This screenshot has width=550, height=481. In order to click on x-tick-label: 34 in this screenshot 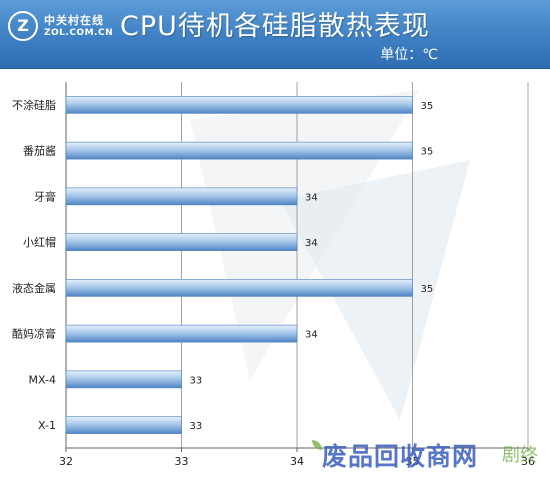, I will do `click(297, 461)`.